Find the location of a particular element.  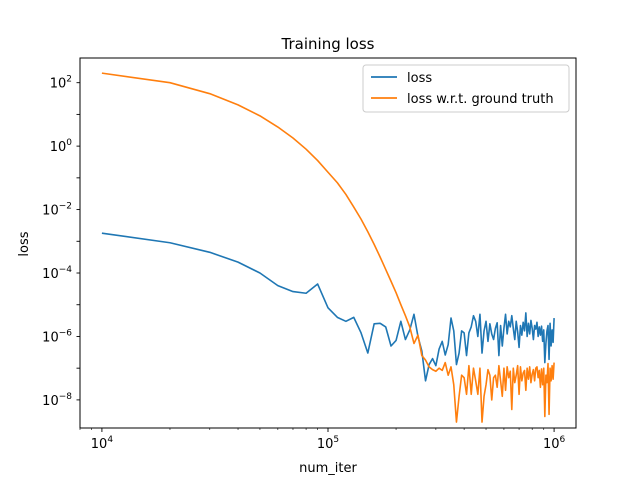

legend-label: loss is located at coordinates (419, 78).